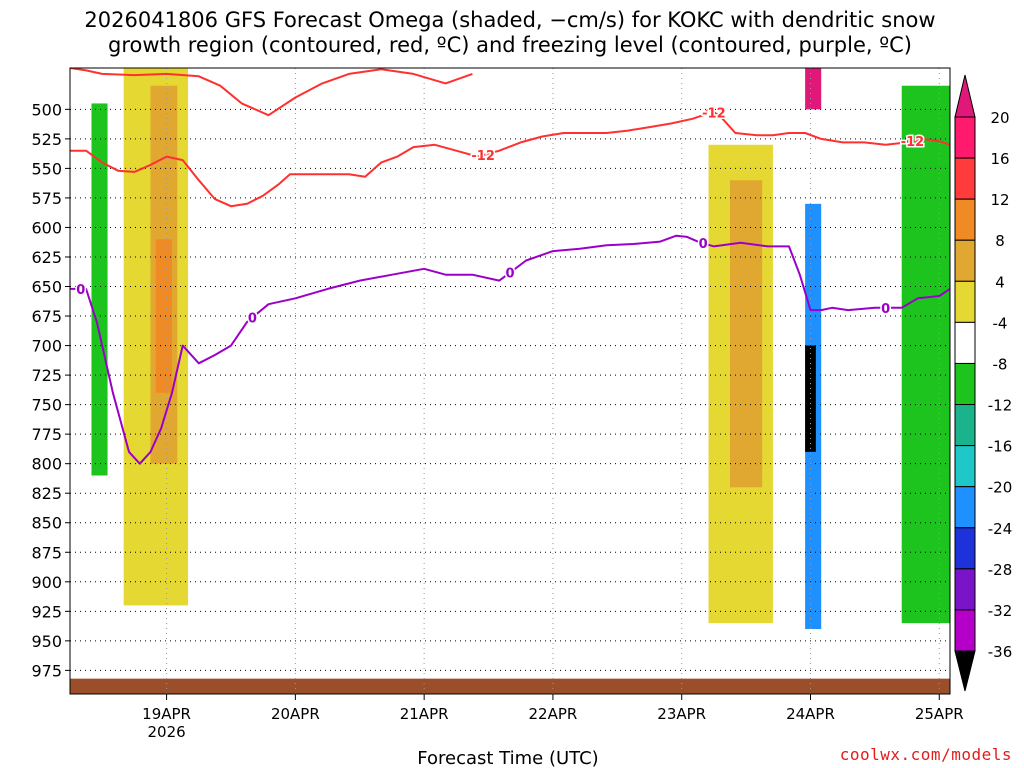  Describe the element at coordinates (46, 523) in the screenshot. I see `y-tick-label: 850` at that location.